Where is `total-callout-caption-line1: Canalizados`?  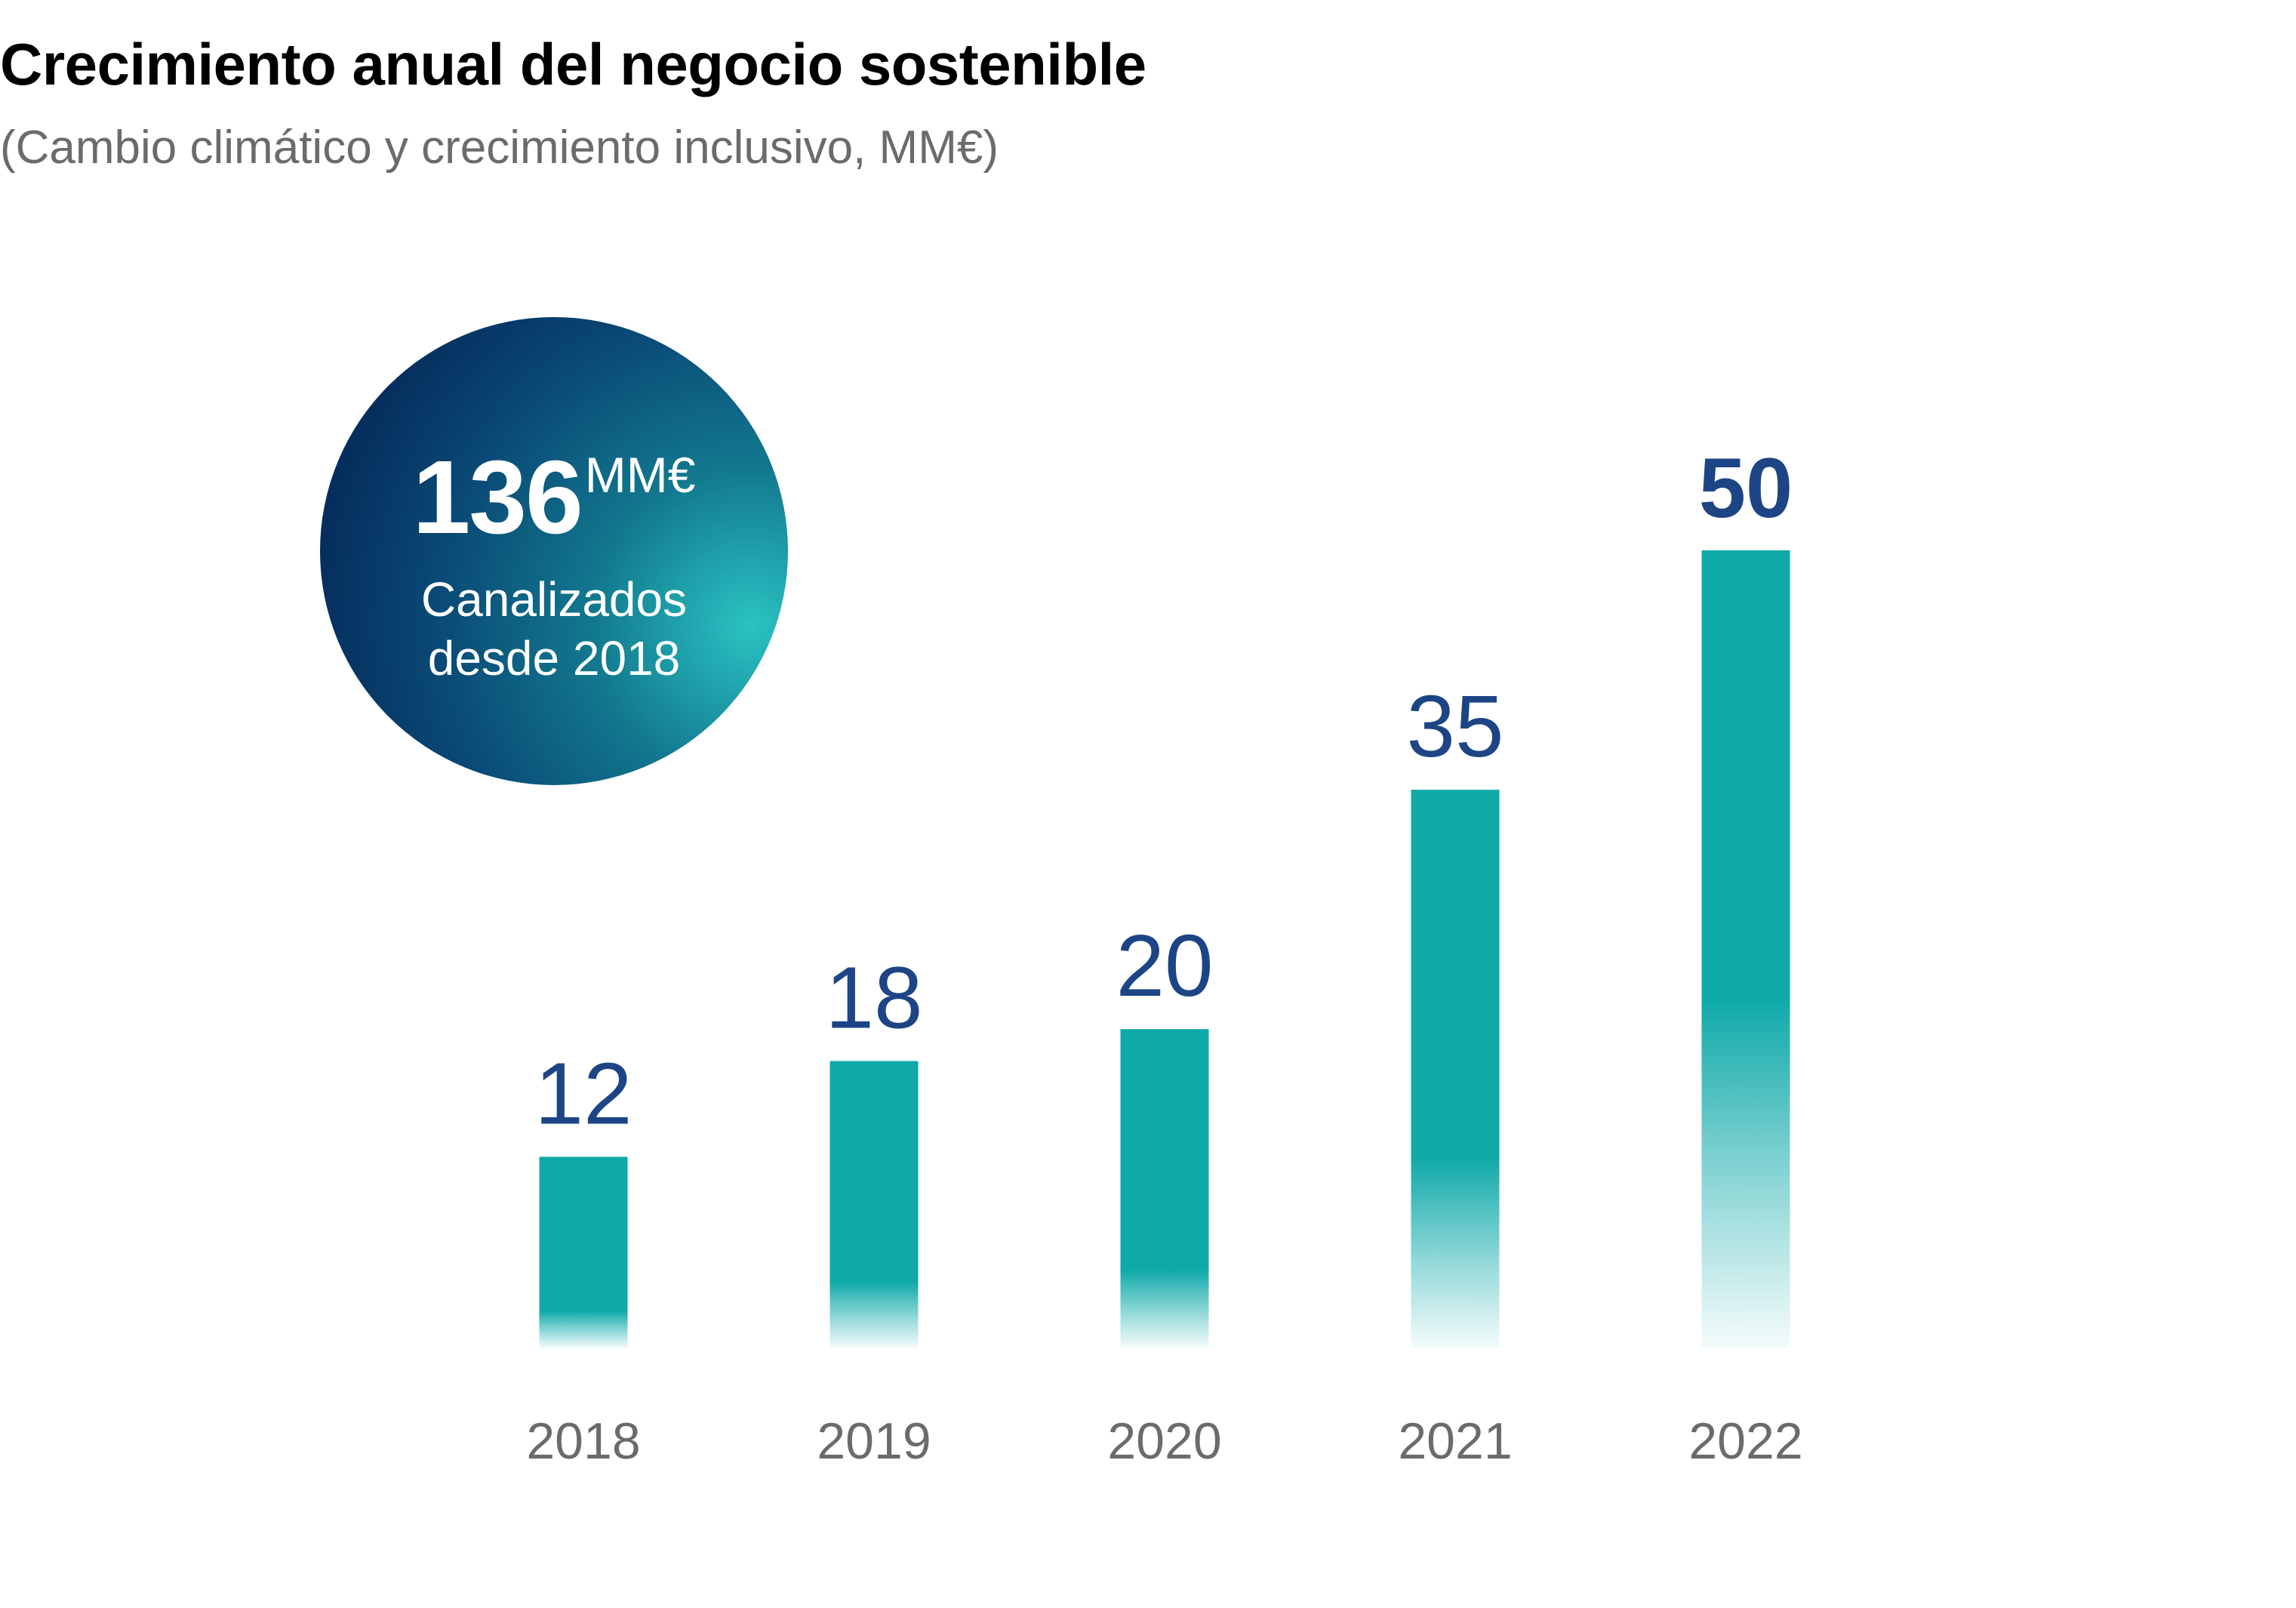 total-callout-caption-line1: Canalizados is located at coordinates (554, 599).